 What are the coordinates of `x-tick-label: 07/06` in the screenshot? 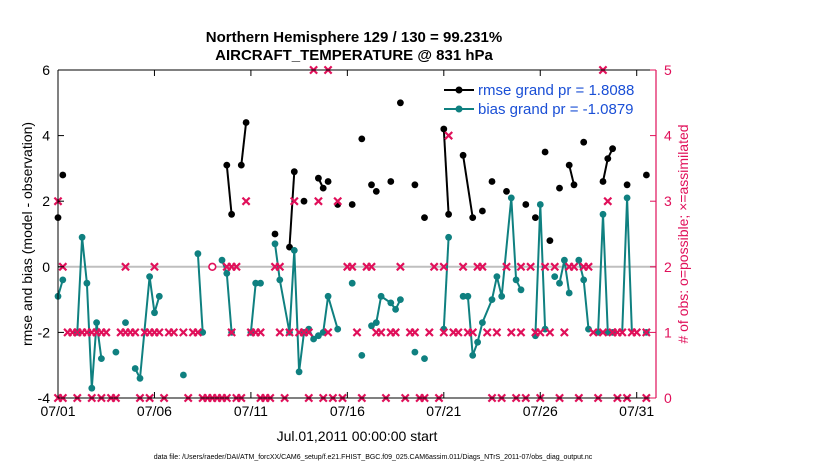 It's located at (154, 411).